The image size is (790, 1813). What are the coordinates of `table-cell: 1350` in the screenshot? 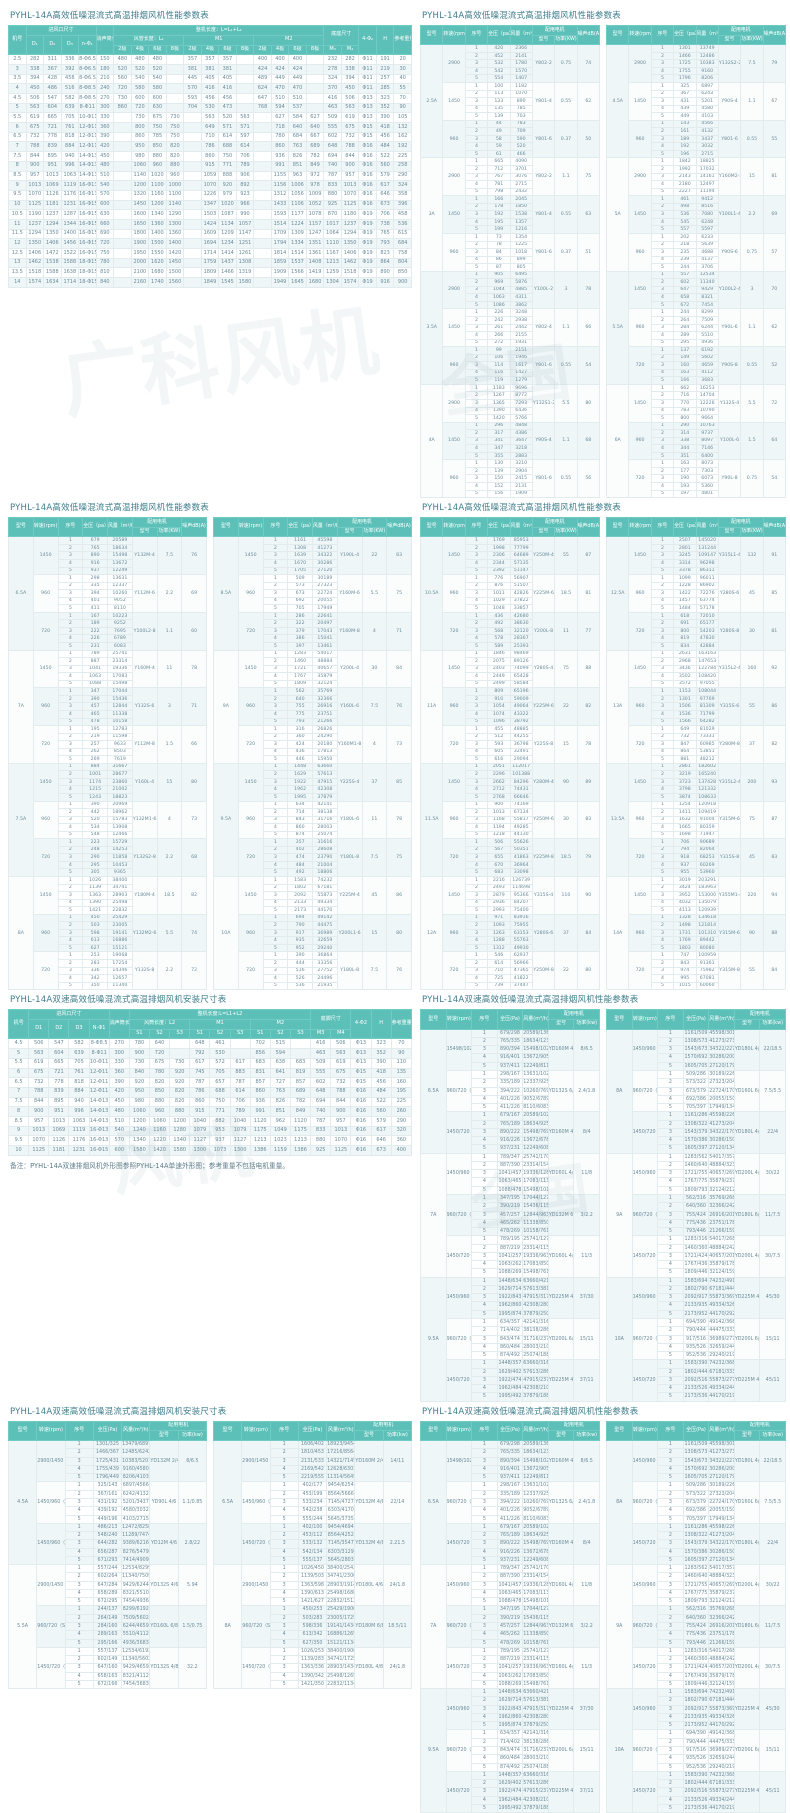 It's located at (350, 243).